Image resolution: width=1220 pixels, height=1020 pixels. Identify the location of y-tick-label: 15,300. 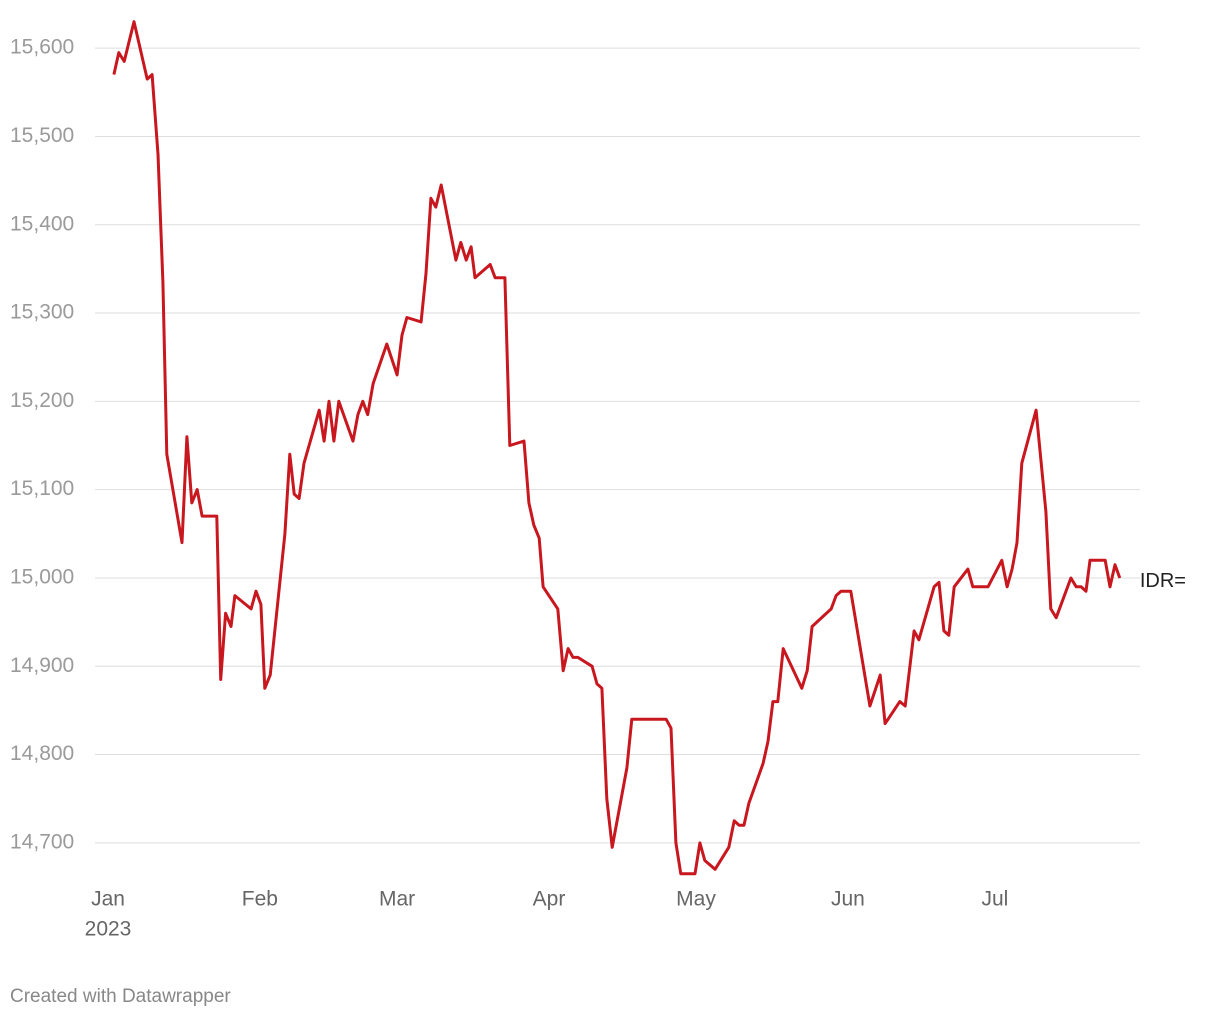
(42, 312).